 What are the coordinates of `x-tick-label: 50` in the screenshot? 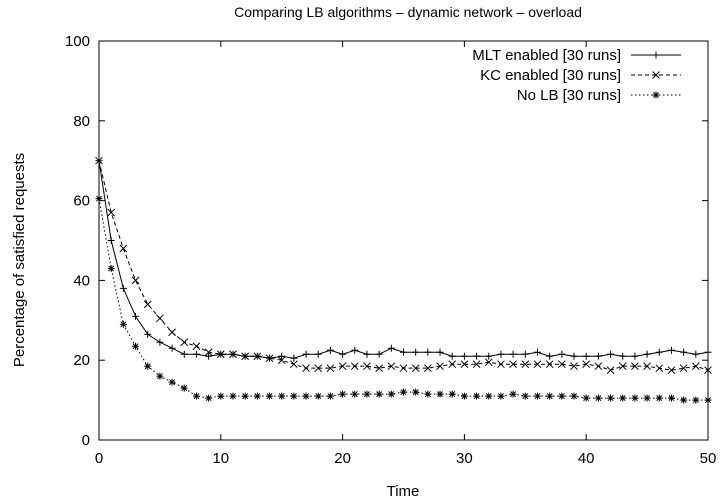 It's located at (708, 458).